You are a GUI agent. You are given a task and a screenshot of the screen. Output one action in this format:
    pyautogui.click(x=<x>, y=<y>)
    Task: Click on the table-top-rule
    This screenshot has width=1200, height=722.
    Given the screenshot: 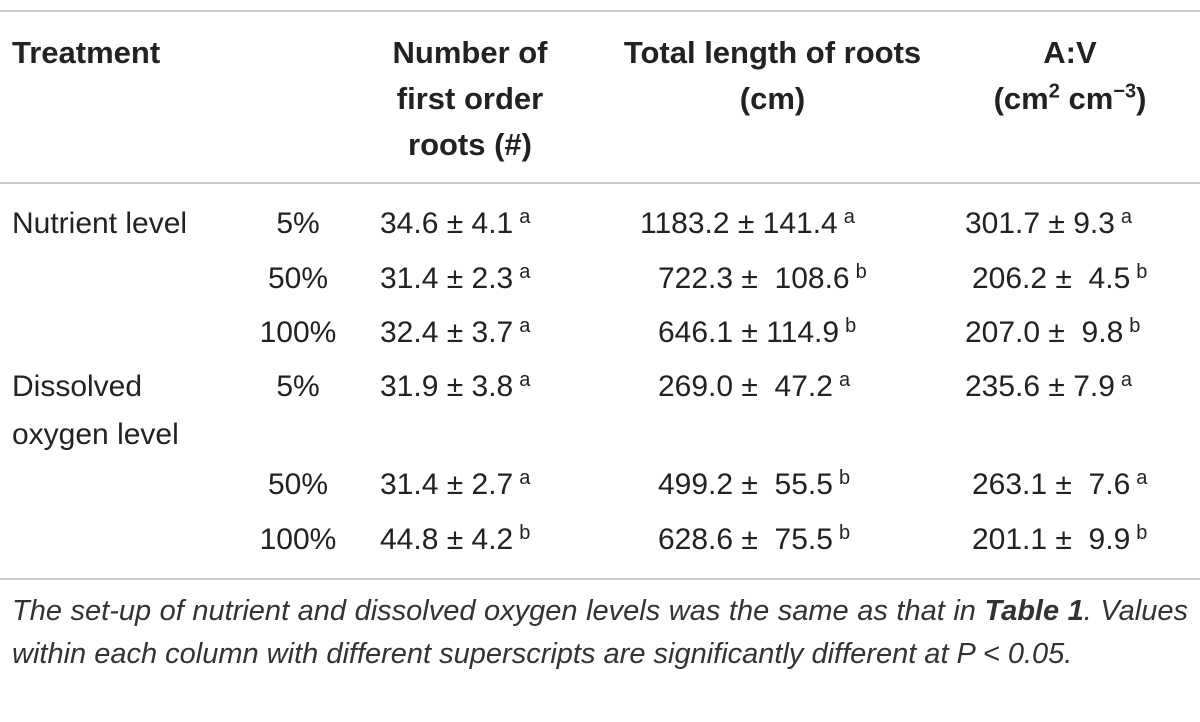 What is the action you would take?
    pyautogui.click(x=600, y=11)
    